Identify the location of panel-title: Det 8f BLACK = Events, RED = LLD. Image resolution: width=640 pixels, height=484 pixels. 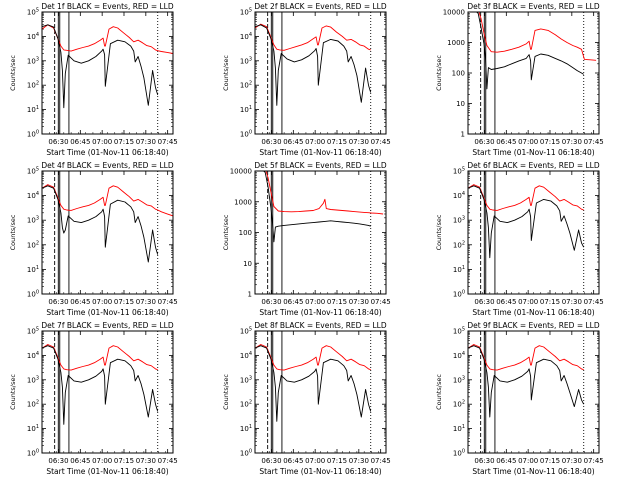
(320, 325).